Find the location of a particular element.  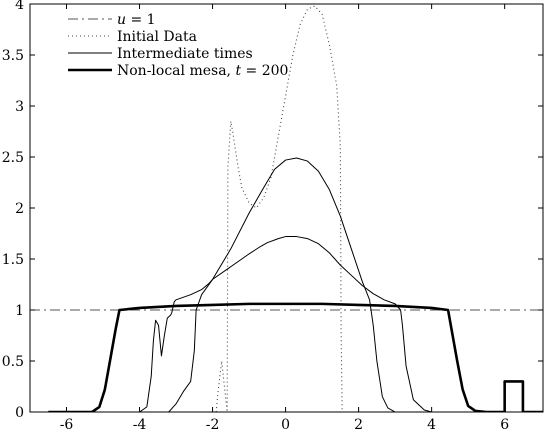

y-tick-label: 3.5 is located at coordinates (13, 56).